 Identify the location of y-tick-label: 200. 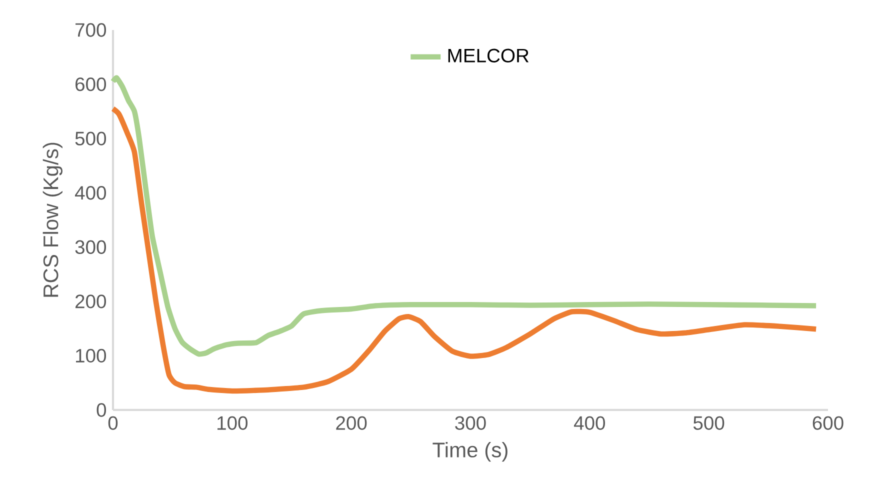
(91, 301).